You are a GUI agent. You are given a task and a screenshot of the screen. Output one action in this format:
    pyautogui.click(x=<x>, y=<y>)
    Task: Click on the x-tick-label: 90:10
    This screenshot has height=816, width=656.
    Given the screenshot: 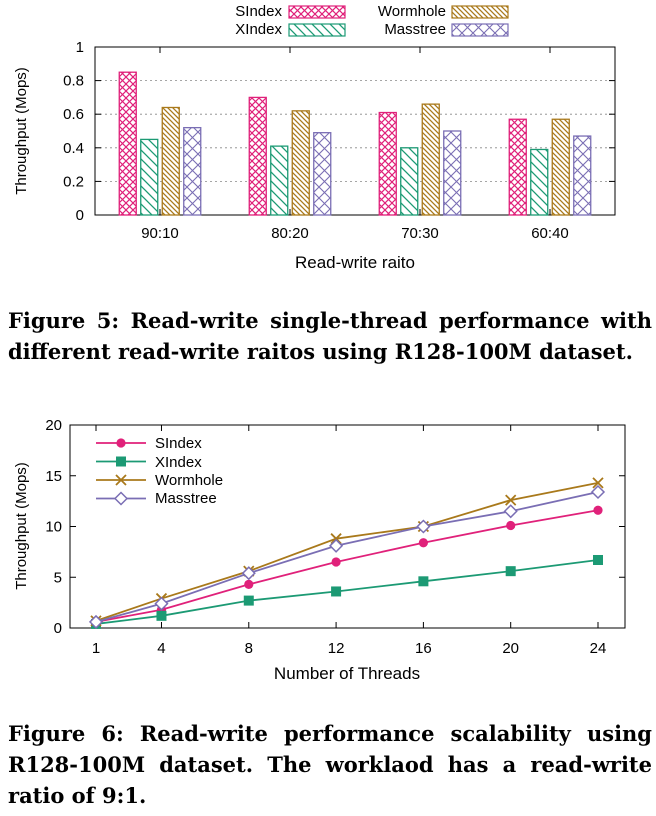 What is the action you would take?
    pyautogui.click(x=160, y=233)
    